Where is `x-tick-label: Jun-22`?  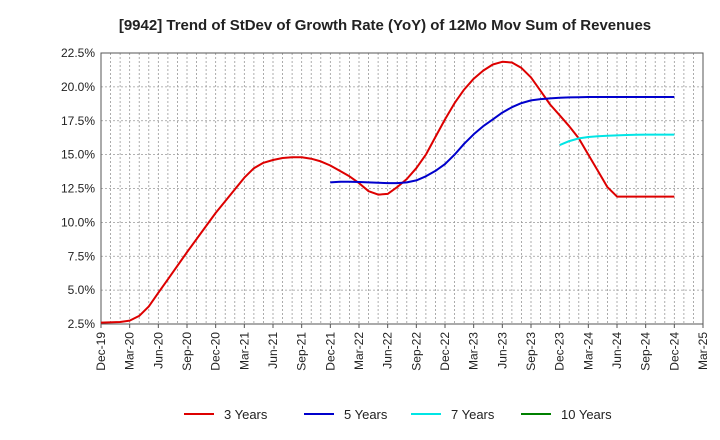
x-tick-label: Jun-22 is located at coordinates (388, 350).